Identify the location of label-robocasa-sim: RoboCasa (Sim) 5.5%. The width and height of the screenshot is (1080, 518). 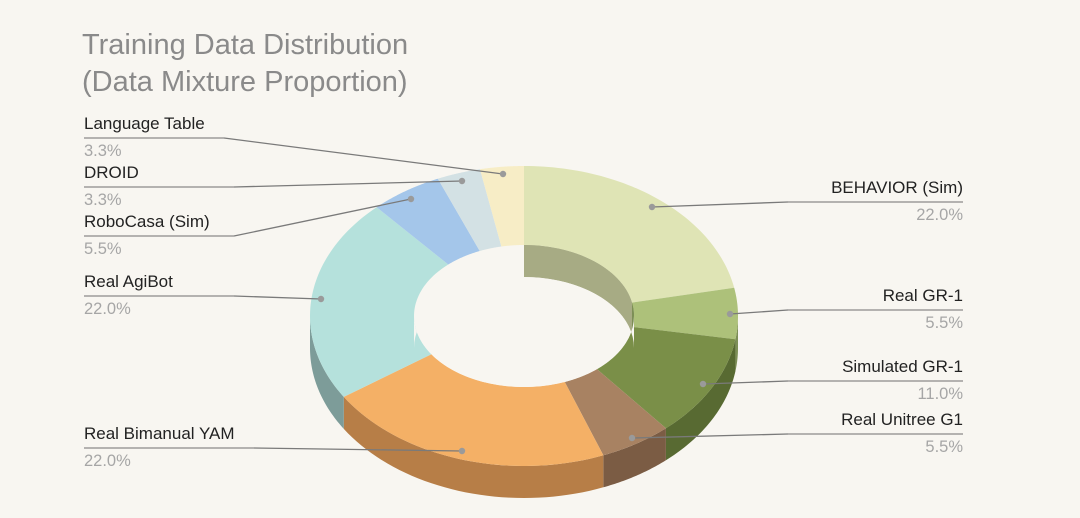
(249, 226).